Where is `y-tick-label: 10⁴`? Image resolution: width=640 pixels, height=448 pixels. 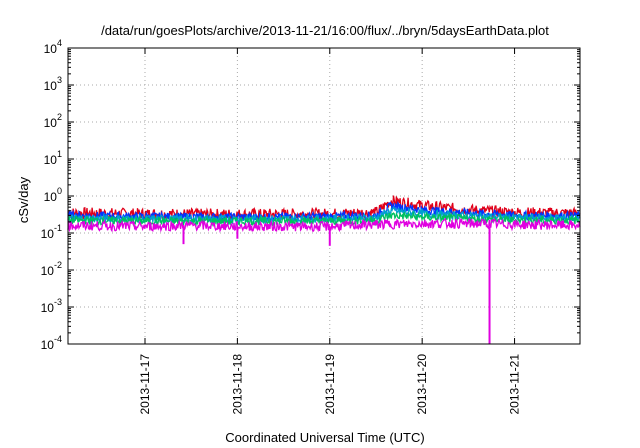 y-tick-label: 10⁴ is located at coordinates (53, 47).